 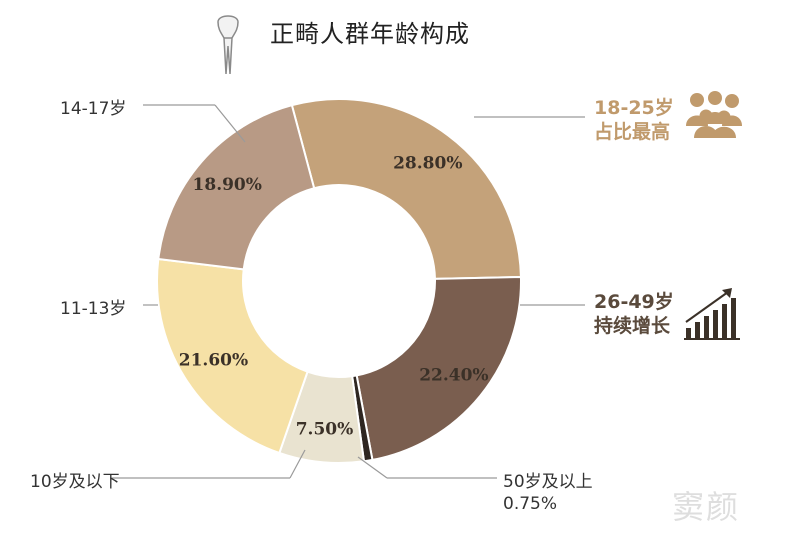 What do you see at coordinates (714, 114) in the screenshot?
I see `people-group-icon` at bounding box center [714, 114].